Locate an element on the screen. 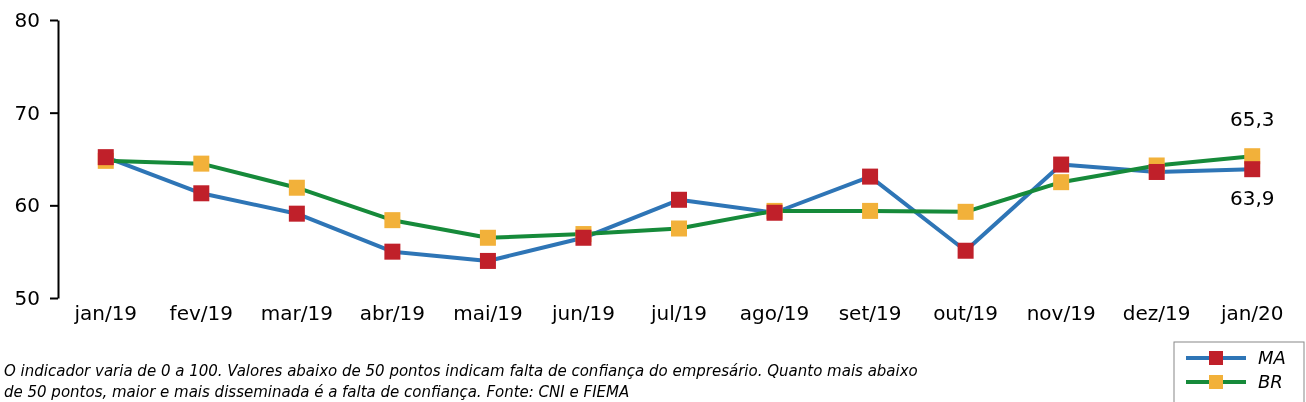 The width and height of the screenshot is (1306, 402). x-tick-label: set/19 is located at coordinates (870, 313).